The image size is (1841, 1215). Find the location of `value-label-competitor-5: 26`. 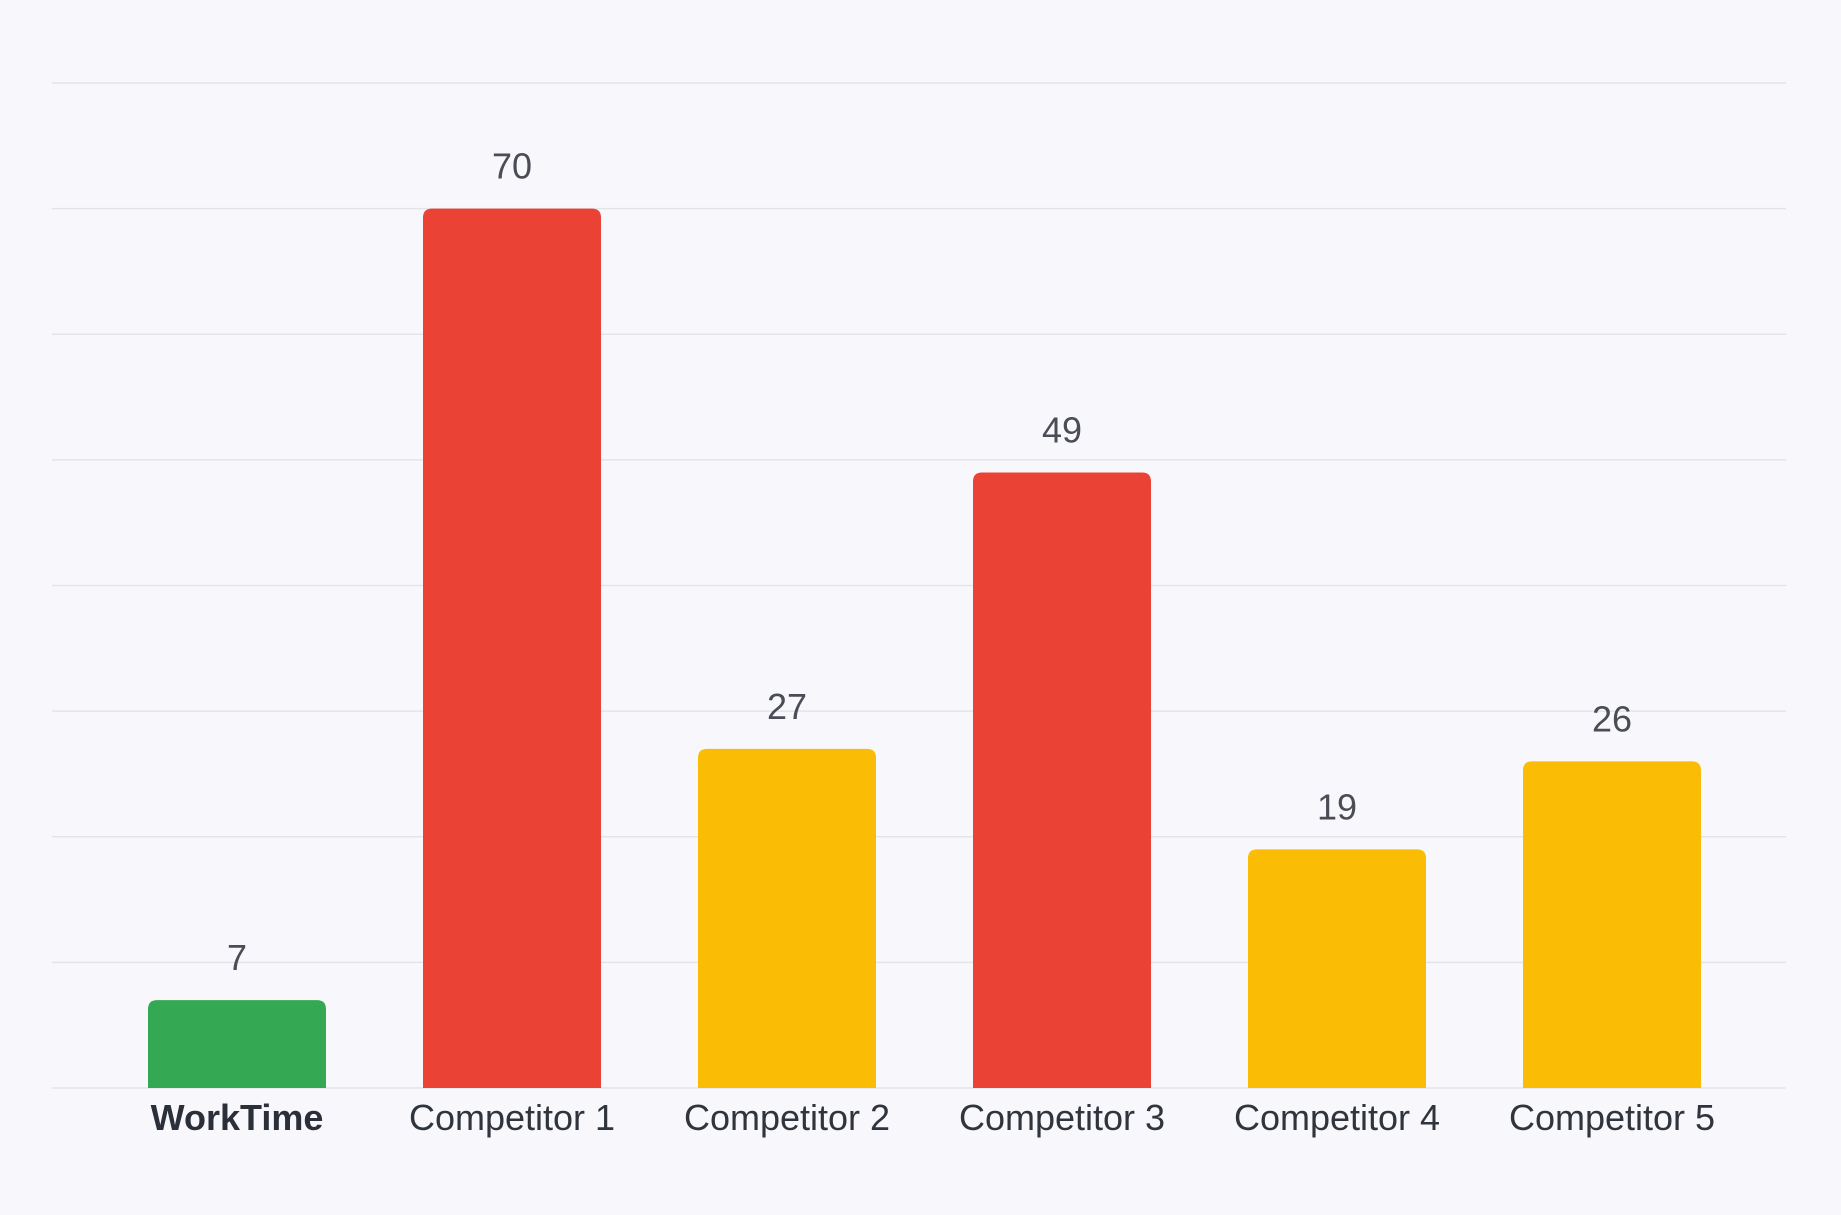

value-label-competitor-5: 26 is located at coordinates (1612, 718).